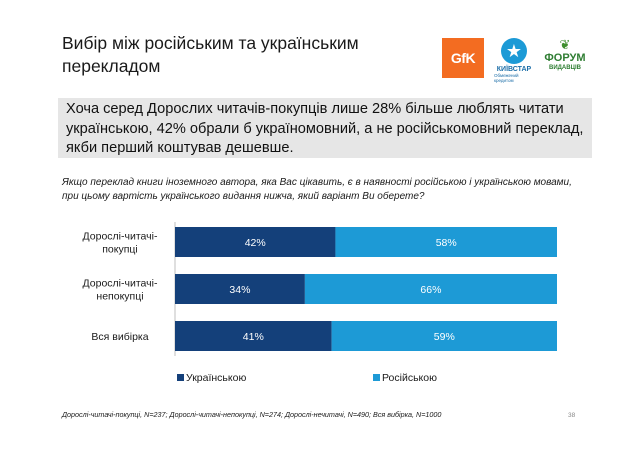  Describe the element at coordinates (409, 378) in the screenshot. I see `legend-label: Російською` at that location.